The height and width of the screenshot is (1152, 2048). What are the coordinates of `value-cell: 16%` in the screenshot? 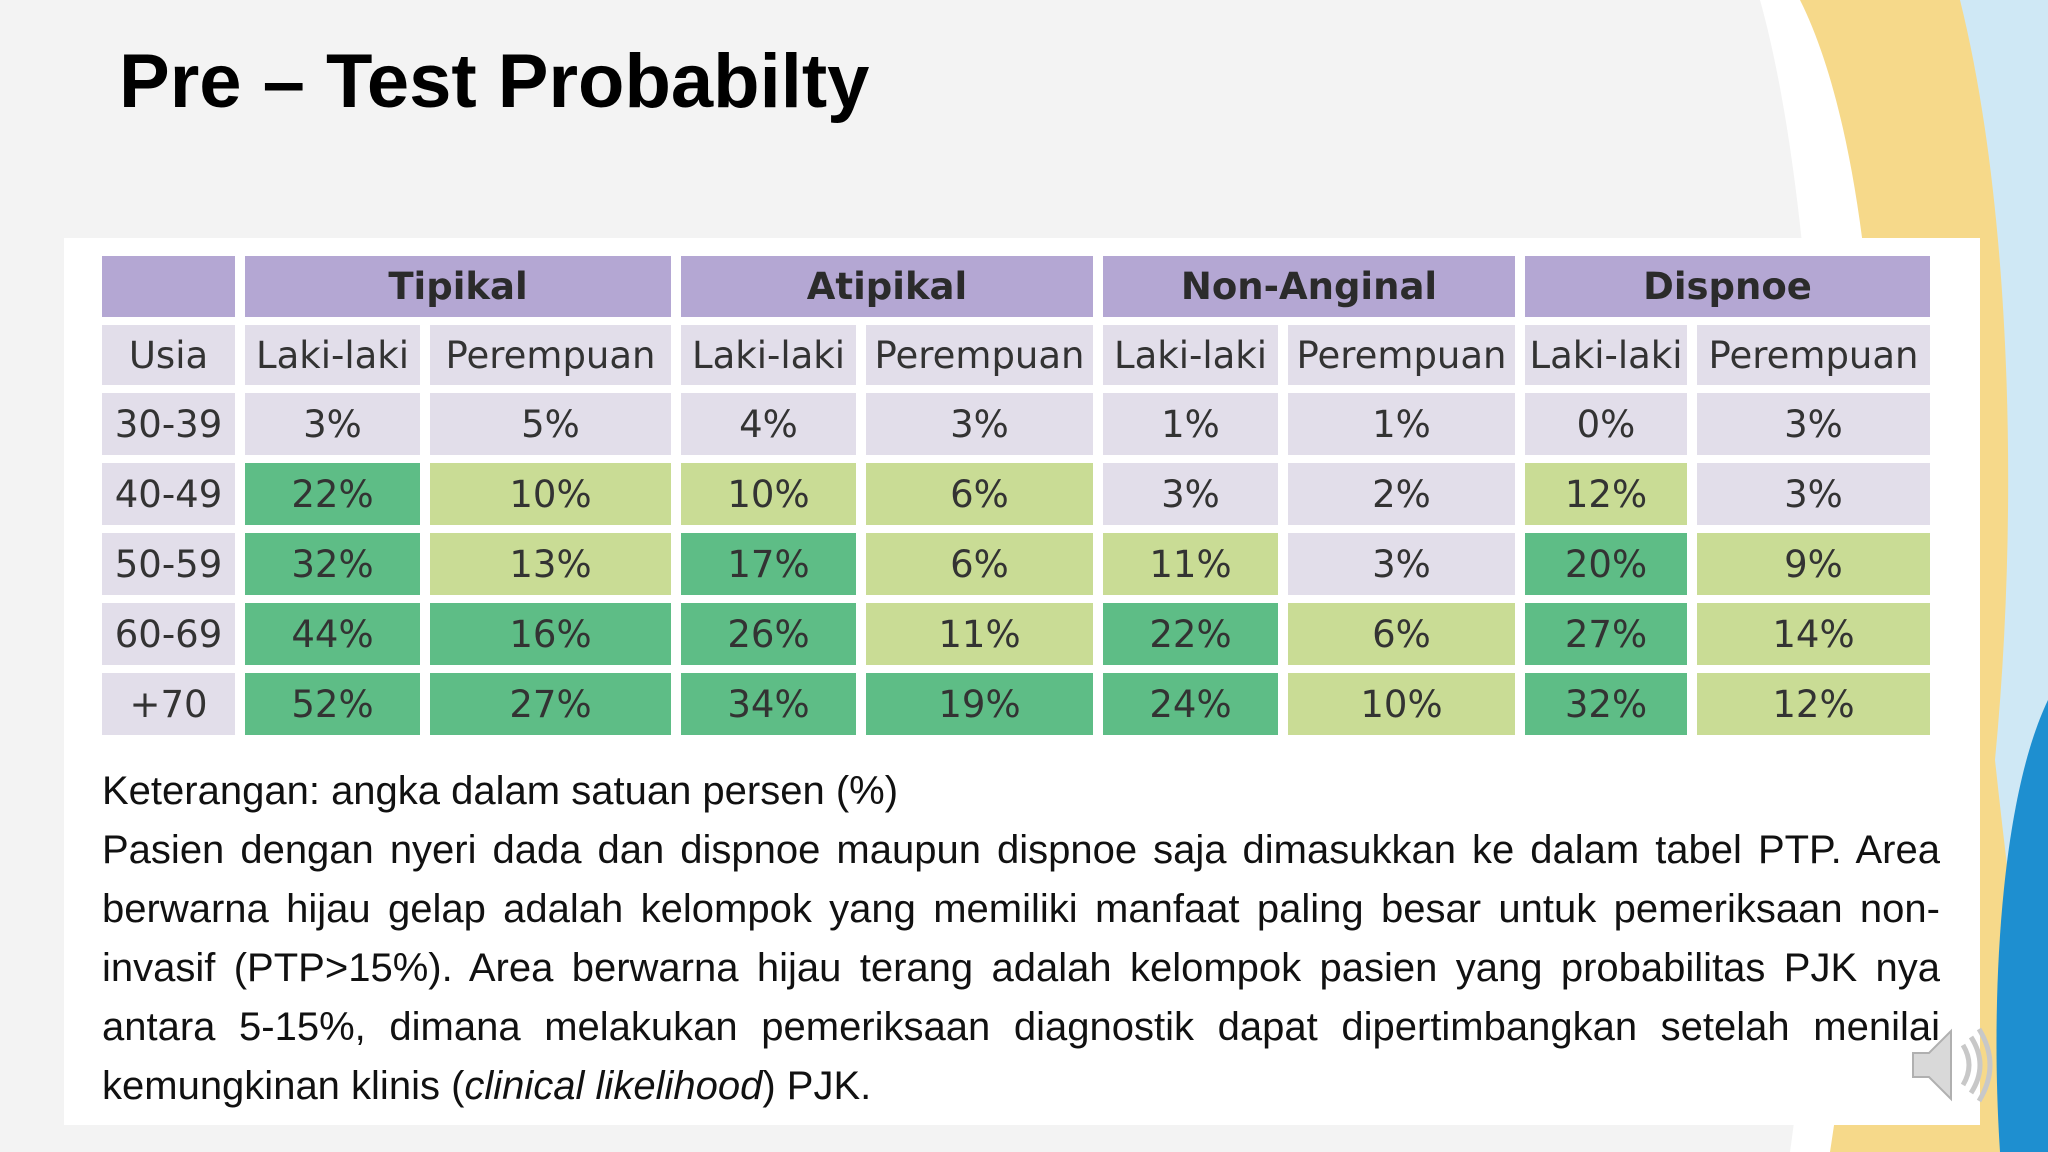 It's located at (550, 634).